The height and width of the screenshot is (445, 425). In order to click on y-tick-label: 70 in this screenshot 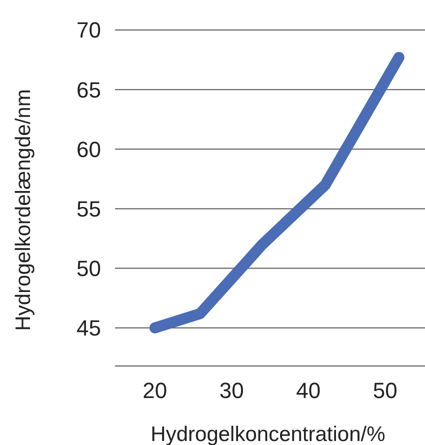, I will do `click(88, 30)`.